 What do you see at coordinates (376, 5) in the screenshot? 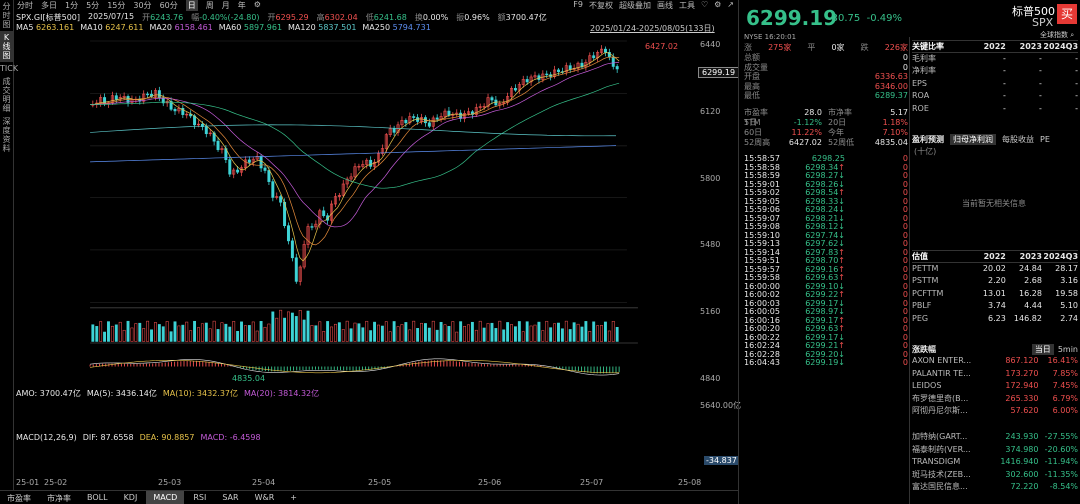
I see `period-toolbar: 分时 多日 1分 5分 15分 30分 60分日周月年 ⚙ F9 不复权 超级叠加 画线 工具 ♡ ⚙ ↗` at bounding box center [376, 5].